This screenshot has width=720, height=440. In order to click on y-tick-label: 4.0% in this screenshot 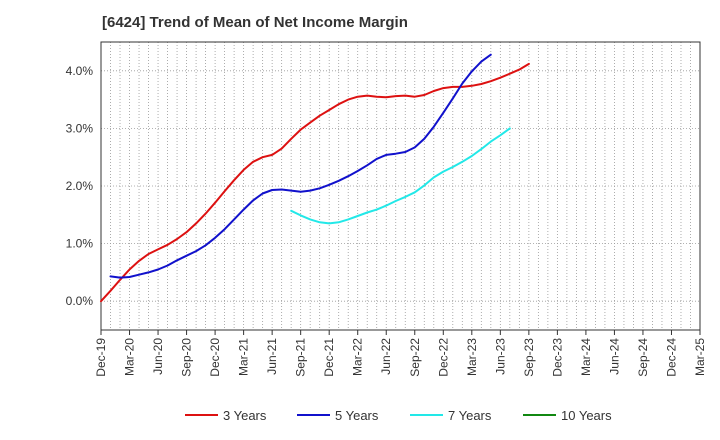, I will do `click(80, 71)`.